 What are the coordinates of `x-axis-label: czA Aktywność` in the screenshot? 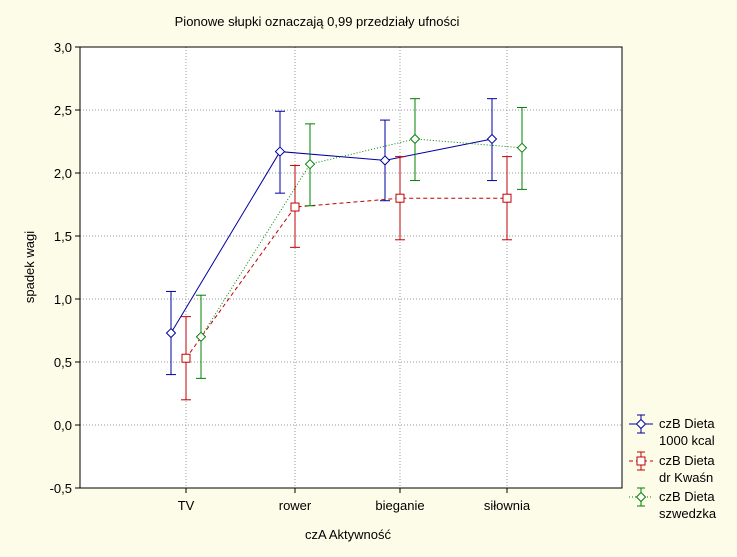 It's located at (348, 534).